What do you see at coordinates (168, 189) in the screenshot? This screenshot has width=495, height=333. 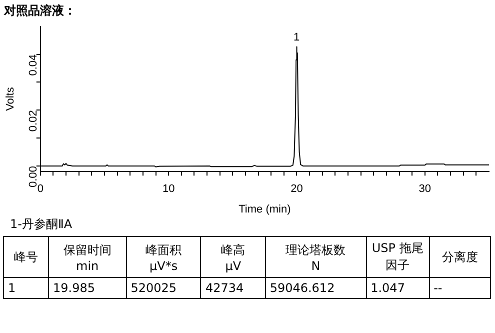 I see `x-tick-label: 10` at bounding box center [168, 189].